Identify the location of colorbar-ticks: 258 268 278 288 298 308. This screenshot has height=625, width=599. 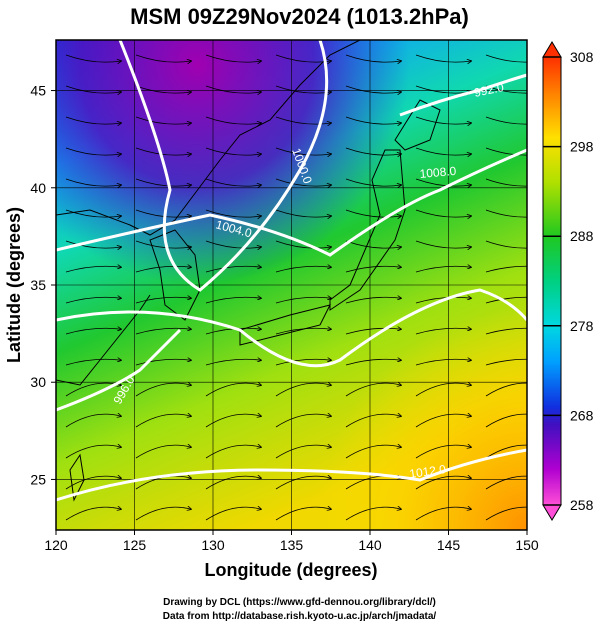
(568, 281).